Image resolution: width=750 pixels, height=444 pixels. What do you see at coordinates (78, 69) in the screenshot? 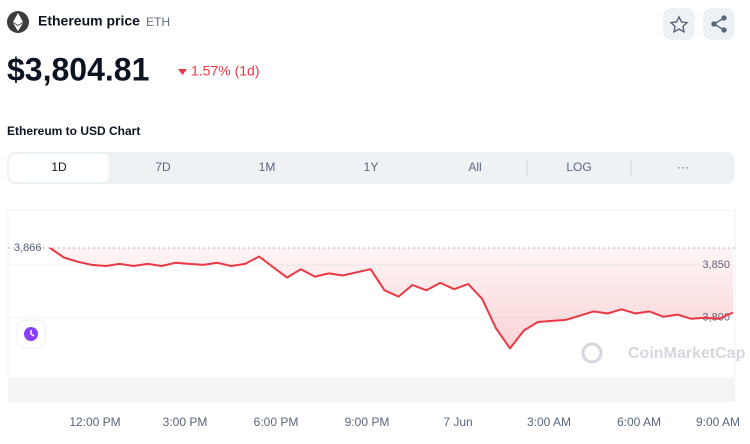
I see `price: $3,804.81` at bounding box center [78, 69].